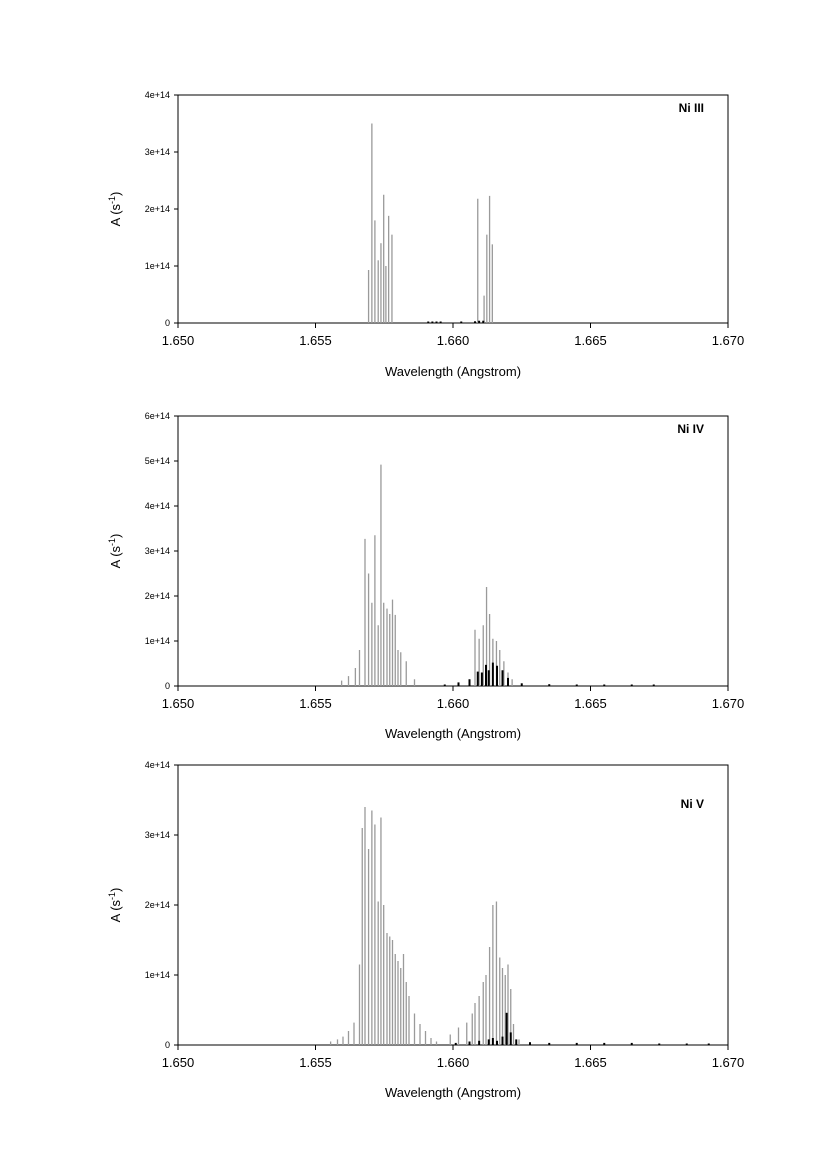  What do you see at coordinates (157, 461) in the screenshot?
I see `y-tick-label: 5e+14` at bounding box center [157, 461].